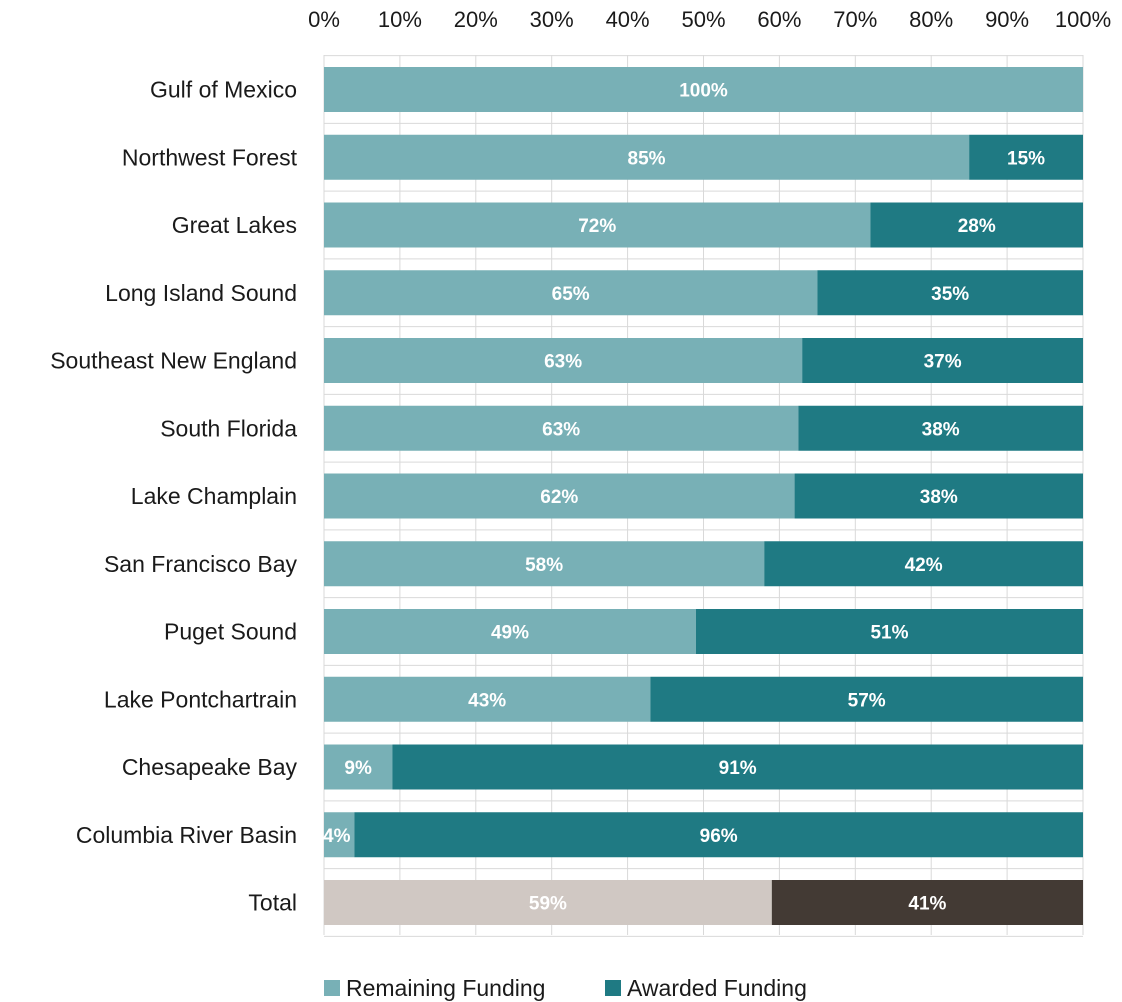  Describe the element at coordinates (476, 19) in the screenshot. I see `x-tick-label: 20%` at that location.